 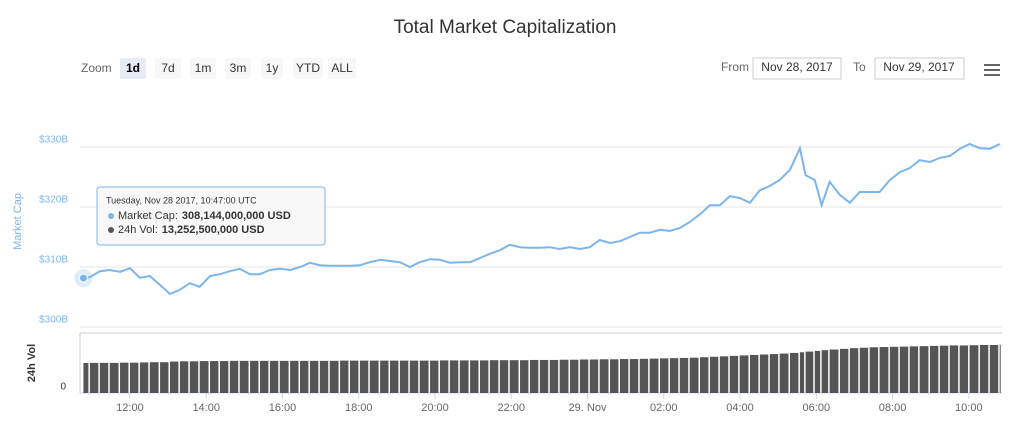 What do you see at coordinates (735, 67) in the screenshot?
I see `from-label: From` at bounding box center [735, 67].